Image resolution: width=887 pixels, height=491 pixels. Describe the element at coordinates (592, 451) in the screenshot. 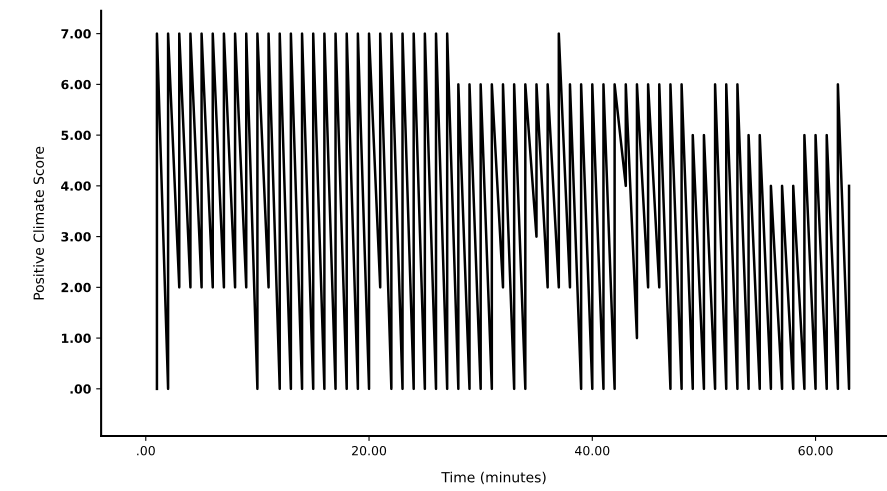

I see `x-tick-label: 40.00` at that location.